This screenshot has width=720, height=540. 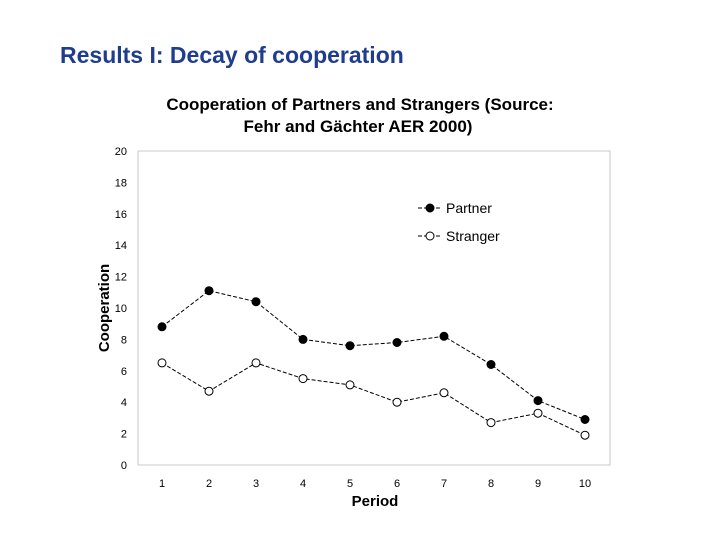 I want to click on slide-title: Results I: Decay of cooperation, so click(x=232, y=55).